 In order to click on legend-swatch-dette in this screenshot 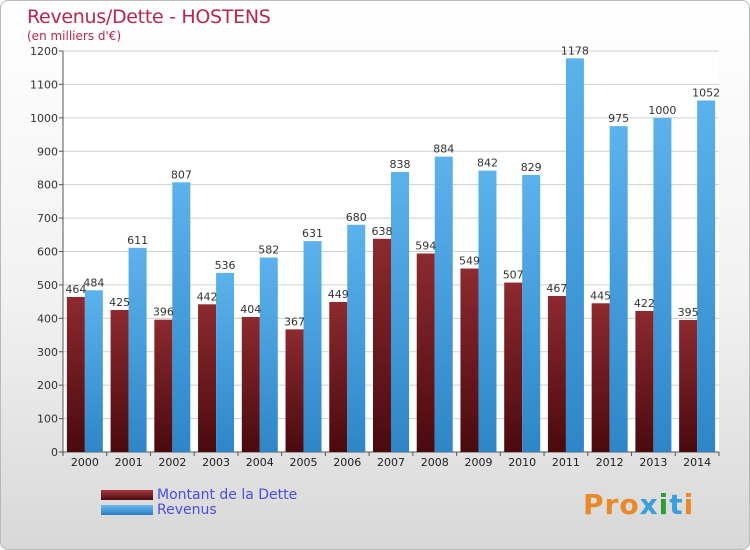, I will do `click(127, 495)`.